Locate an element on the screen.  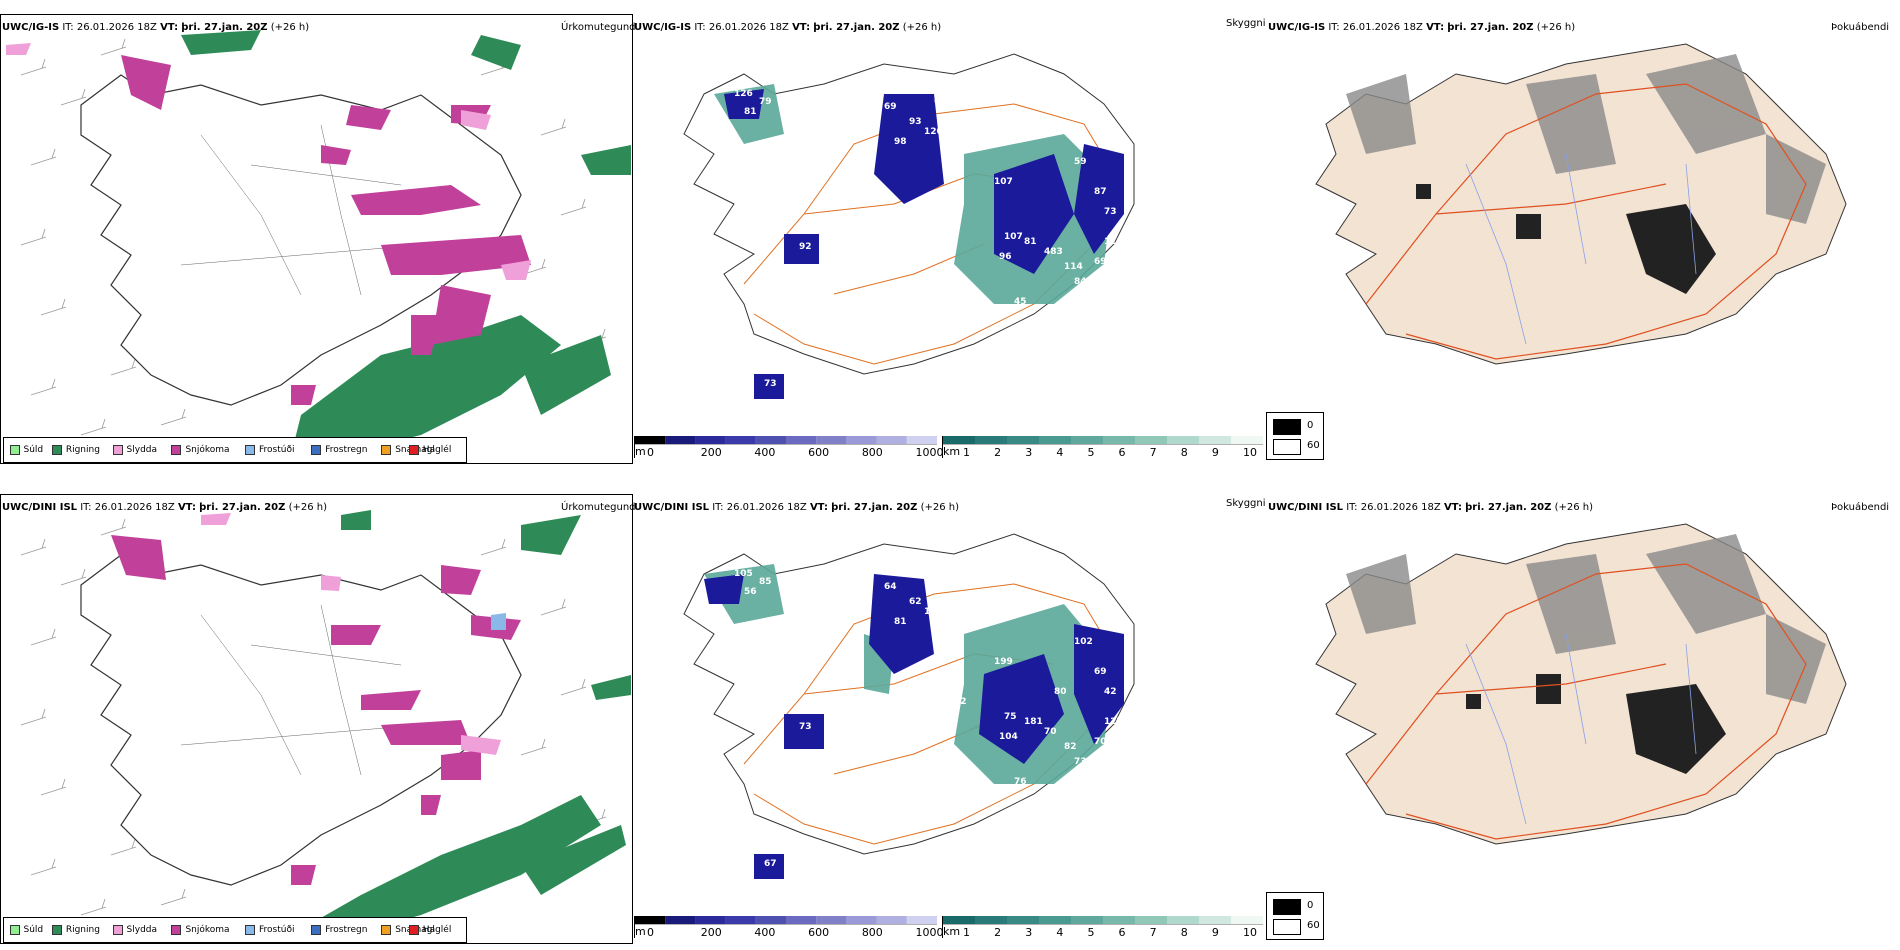
vis-value-label: 69 is located at coordinates (890, 107).